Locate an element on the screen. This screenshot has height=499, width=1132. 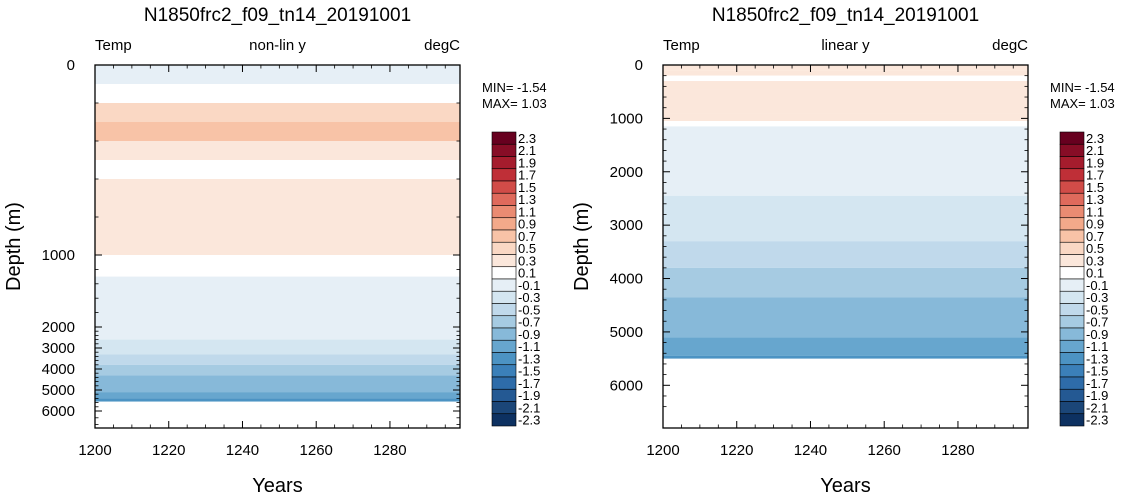
y-tick-label: 2000 is located at coordinates (58, 327).